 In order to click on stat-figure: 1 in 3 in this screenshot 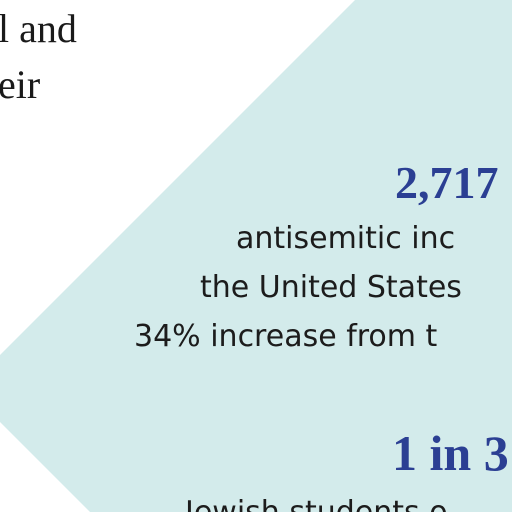, I will do `click(450, 453)`.